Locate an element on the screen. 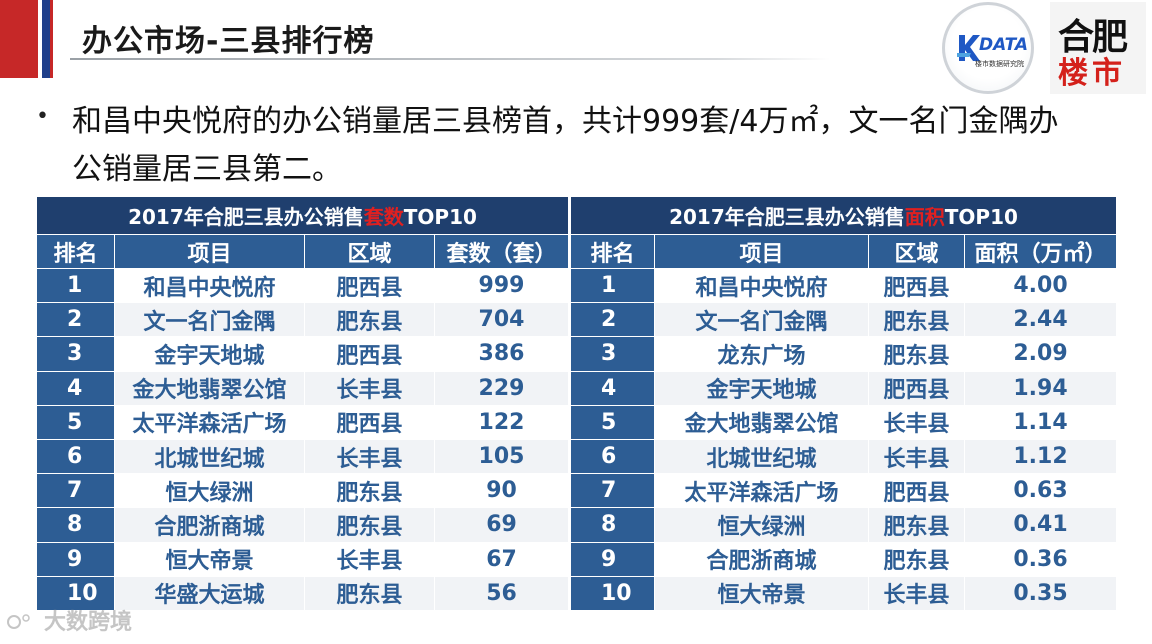 The height and width of the screenshot is (644, 1152). value-cell: 69 is located at coordinates (501, 525).